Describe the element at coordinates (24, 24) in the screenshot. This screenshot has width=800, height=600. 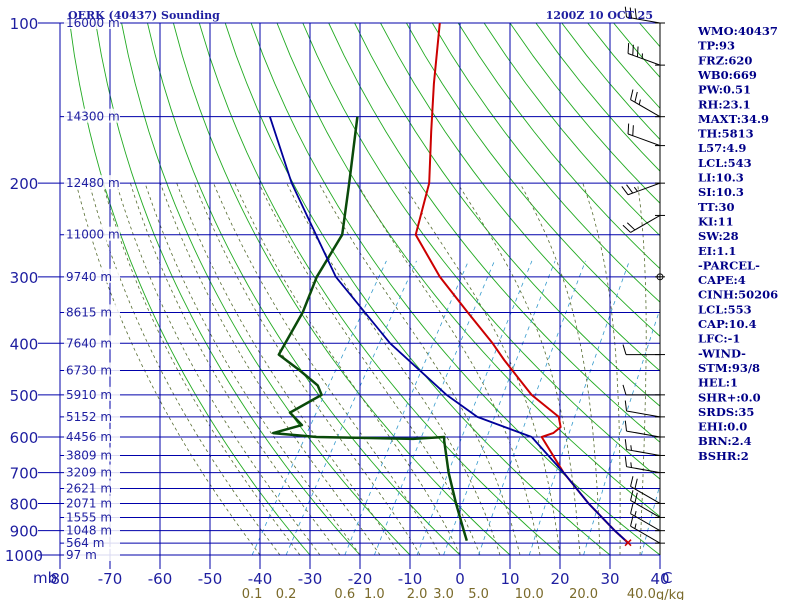
I see `pressure-tick-label: 100` at that location.